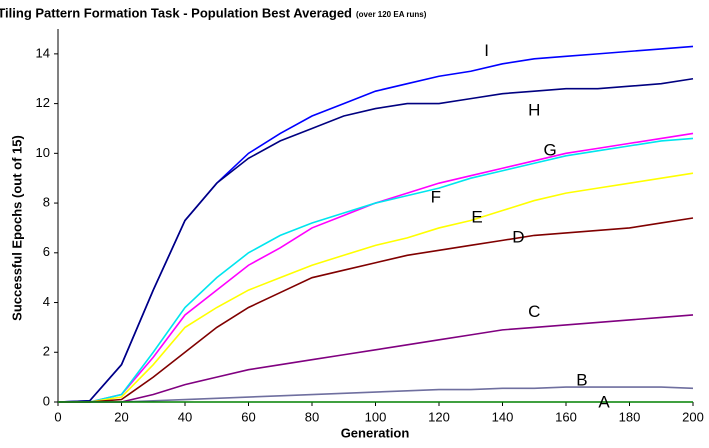 The height and width of the screenshot is (448, 709). Describe the element at coordinates (518, 236) in the screenshot. I see `series-label: D` at that location.